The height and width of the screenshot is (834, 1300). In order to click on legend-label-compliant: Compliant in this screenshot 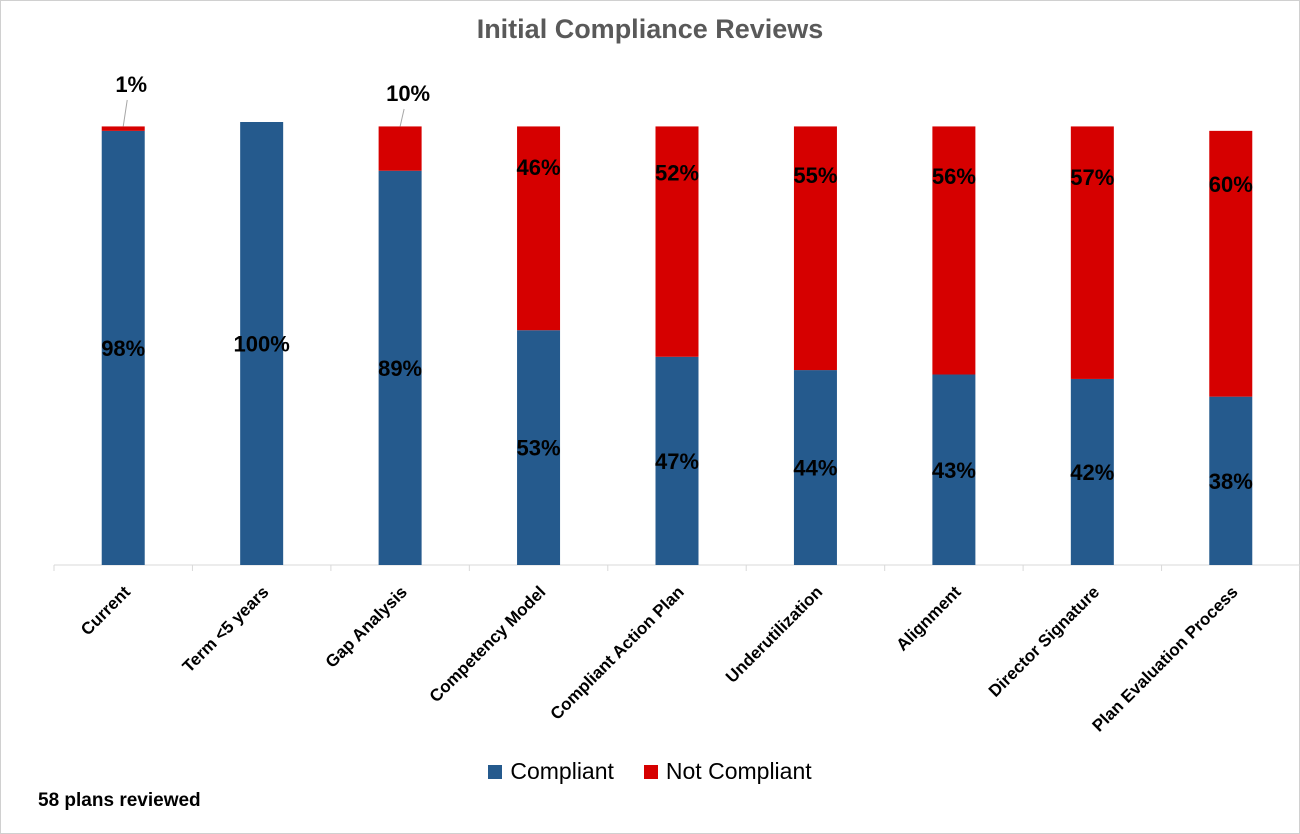, I will do `click(562, 771)`.